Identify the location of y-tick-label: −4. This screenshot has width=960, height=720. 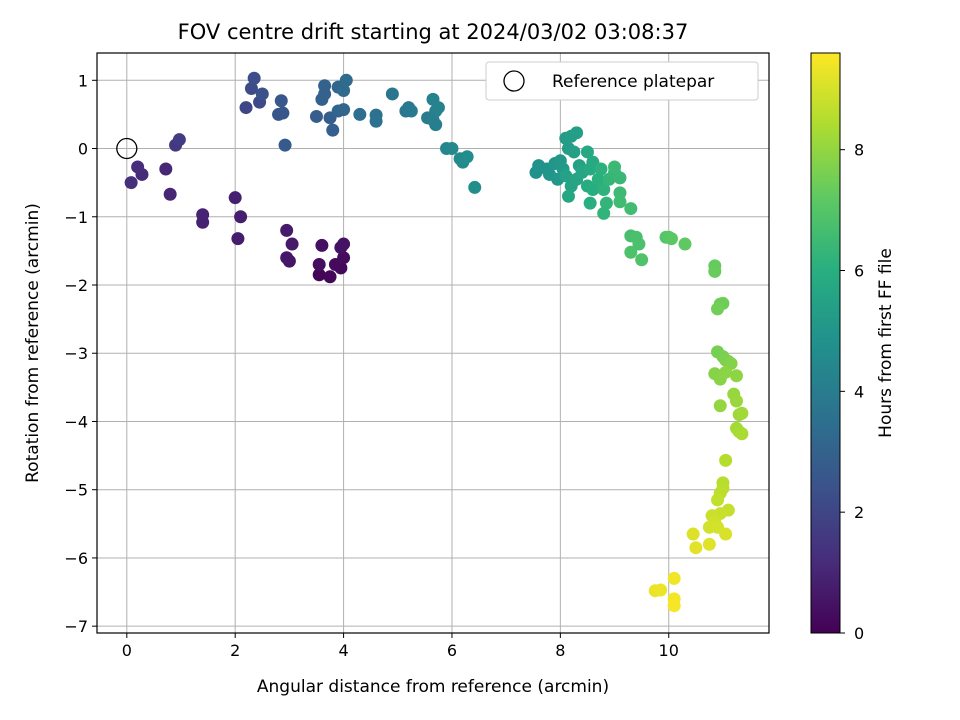
(76, 421).